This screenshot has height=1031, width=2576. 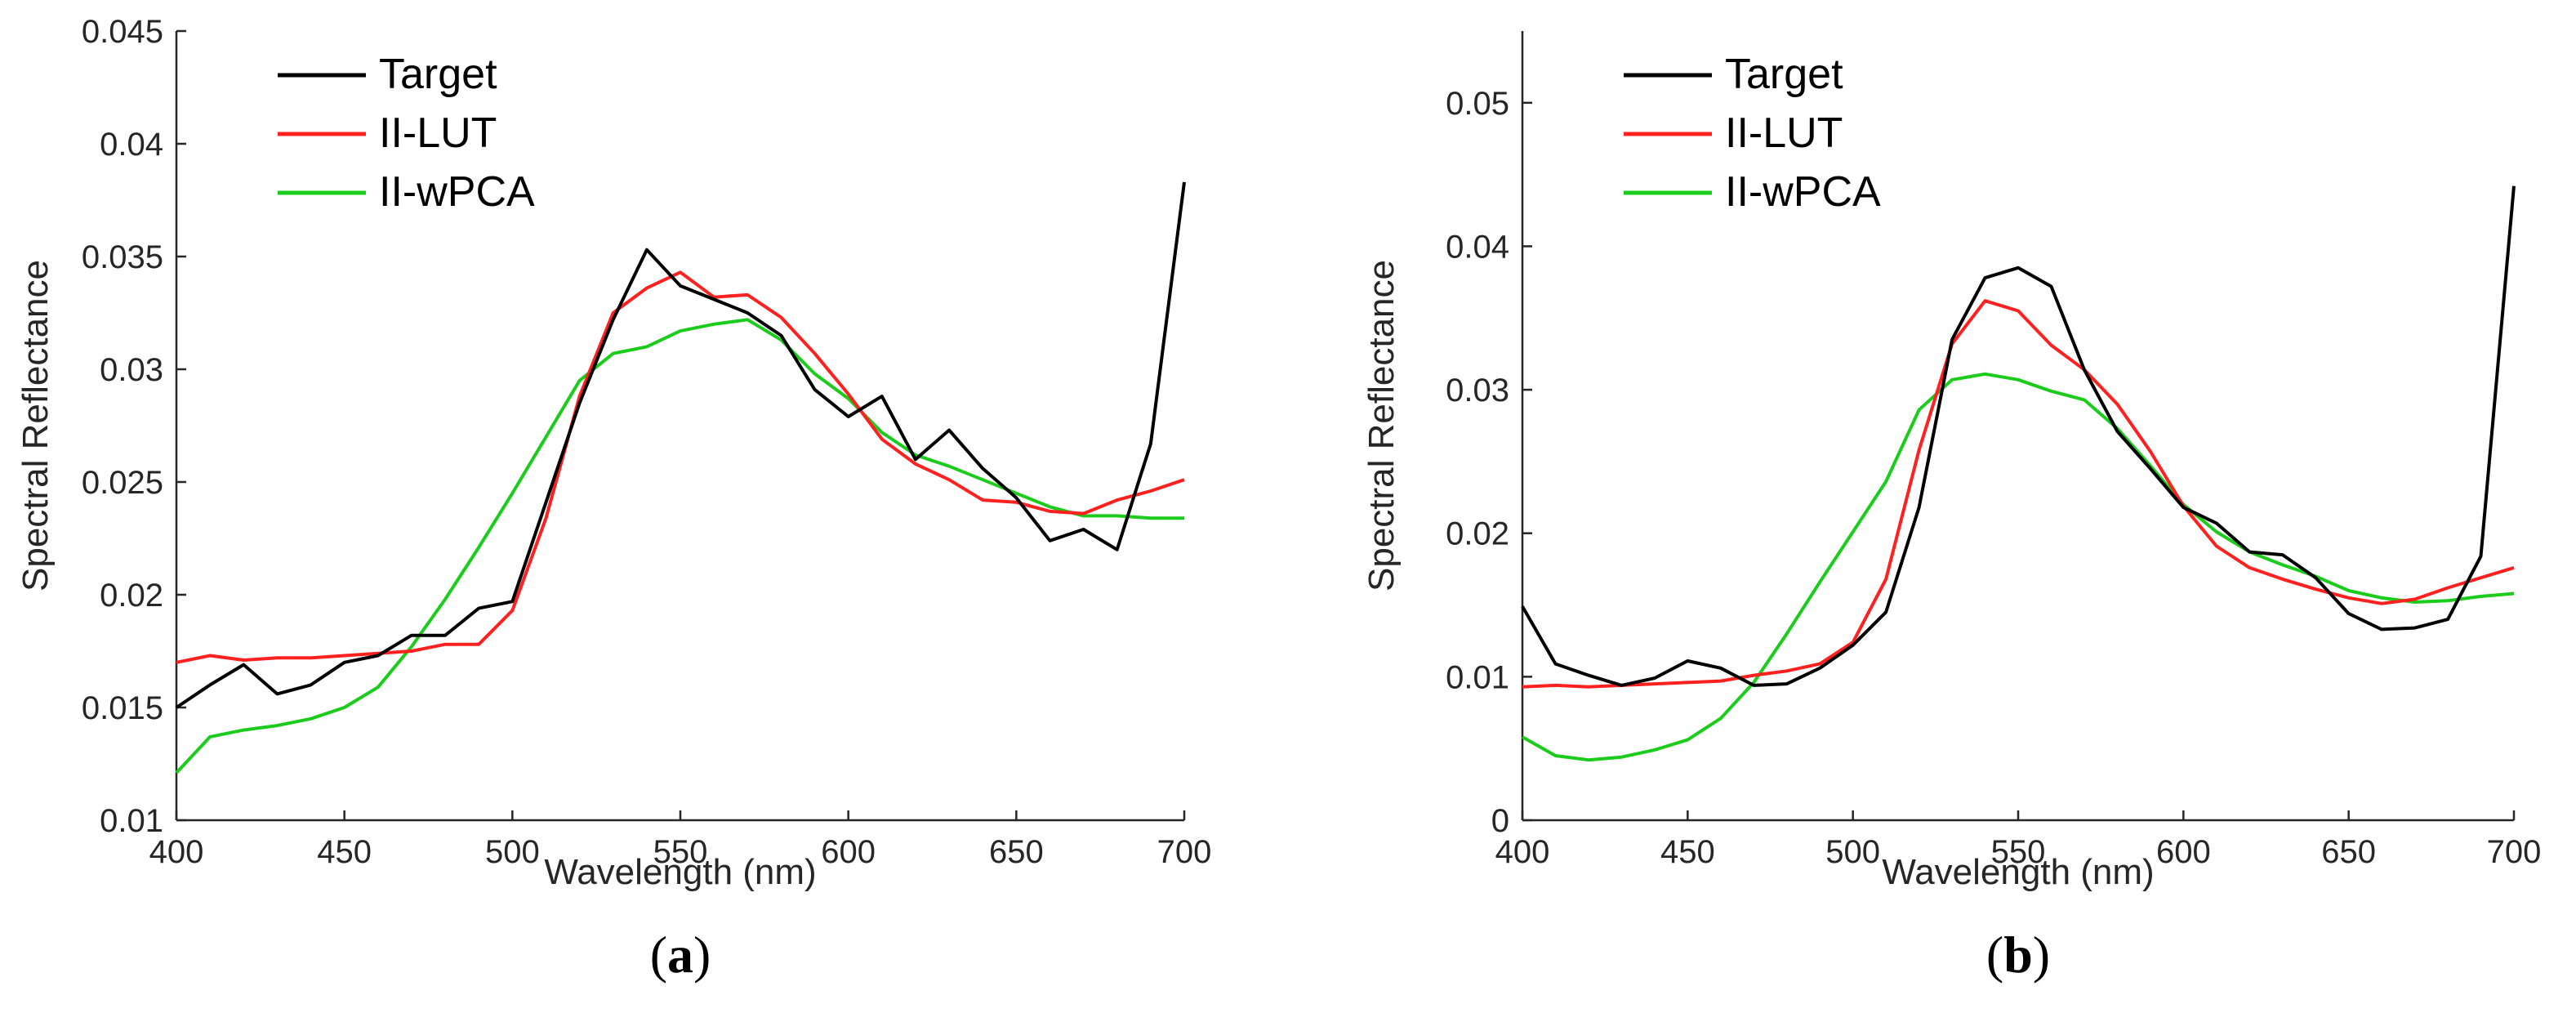 I want to click on y-tick-label: 0.05, so click(x=1477, y=104).